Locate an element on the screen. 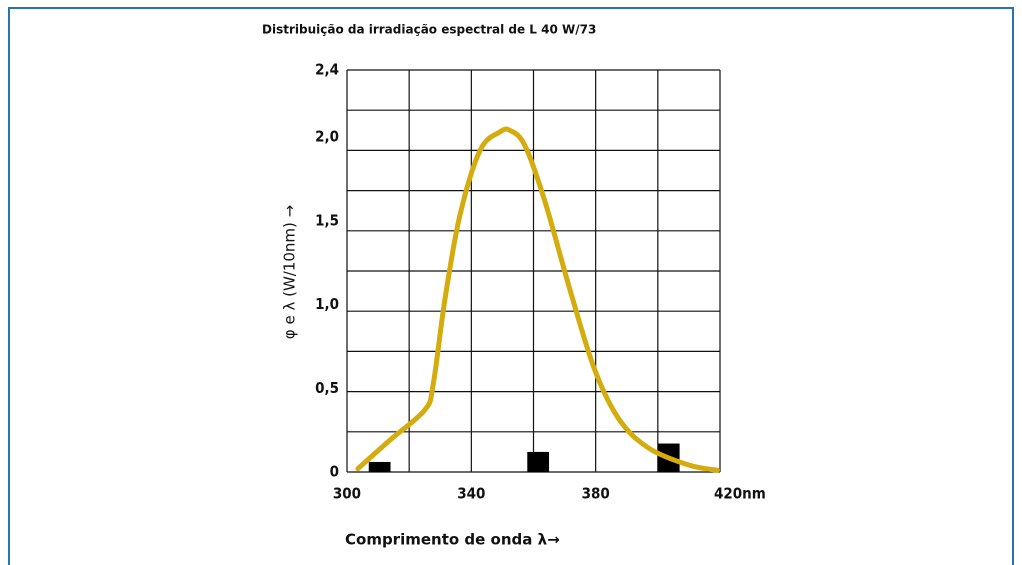  y-axis-label: φ e λ (W/10nm) → is located at coordinates (290, 272).